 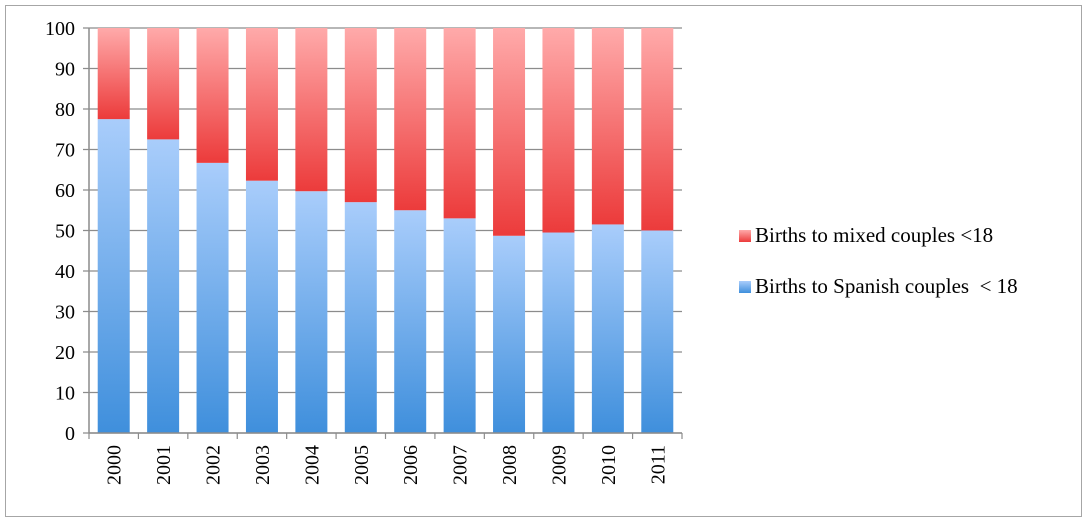 What do you see at coordinates (70, 434) in the screenshot?
I see `y-tick-label-0: 0` at bounding box center [70, 434].